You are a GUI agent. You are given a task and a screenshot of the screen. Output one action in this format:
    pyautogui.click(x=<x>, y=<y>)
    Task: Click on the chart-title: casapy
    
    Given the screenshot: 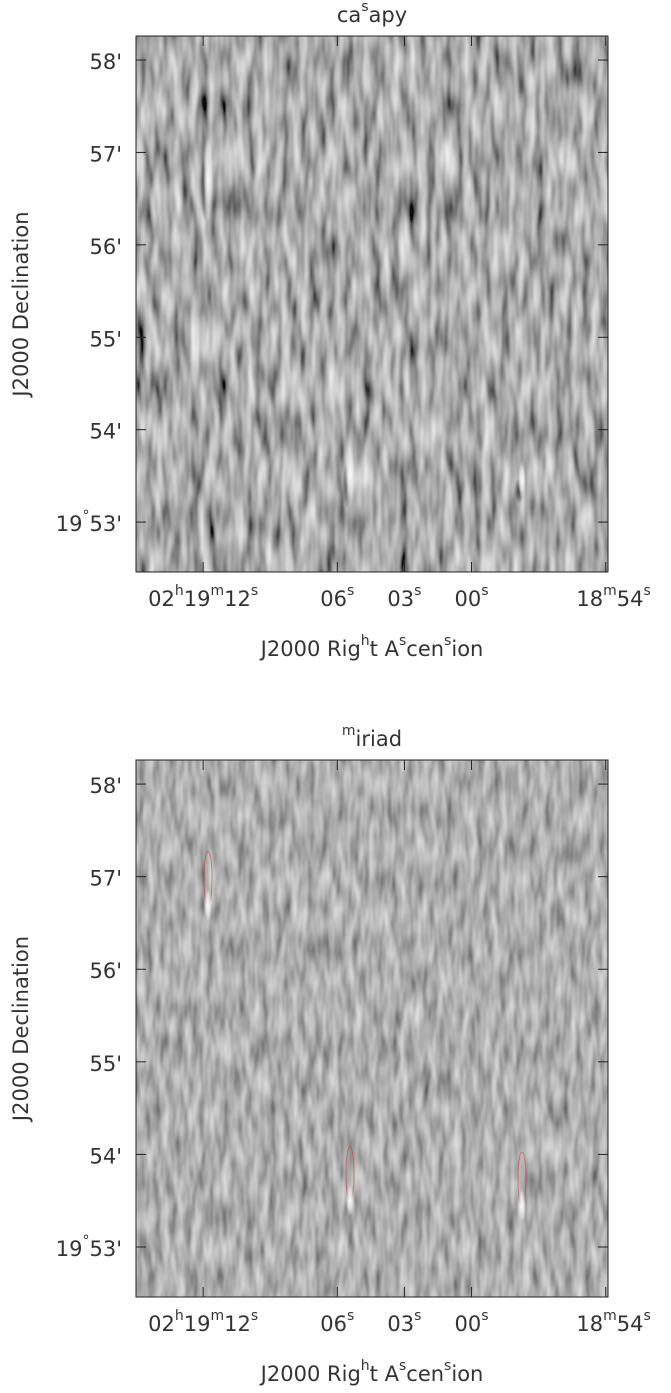 What is the action you would take?
    pyautogui.click(x=372, y=13)
    